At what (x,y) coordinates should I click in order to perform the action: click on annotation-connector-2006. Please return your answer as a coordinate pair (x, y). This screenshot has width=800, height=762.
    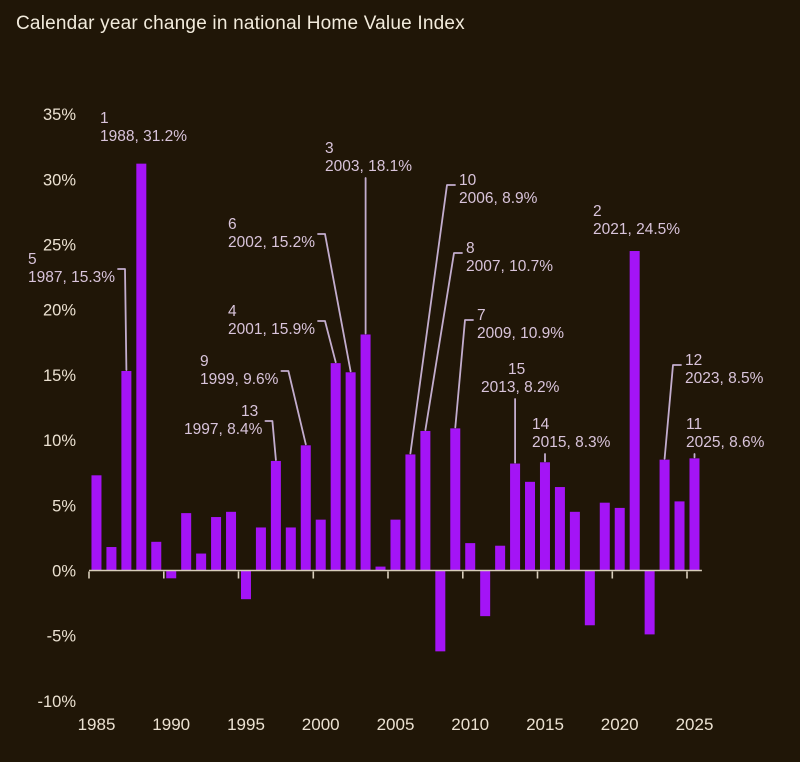
    Looking at the image, I should click on (432, 319).